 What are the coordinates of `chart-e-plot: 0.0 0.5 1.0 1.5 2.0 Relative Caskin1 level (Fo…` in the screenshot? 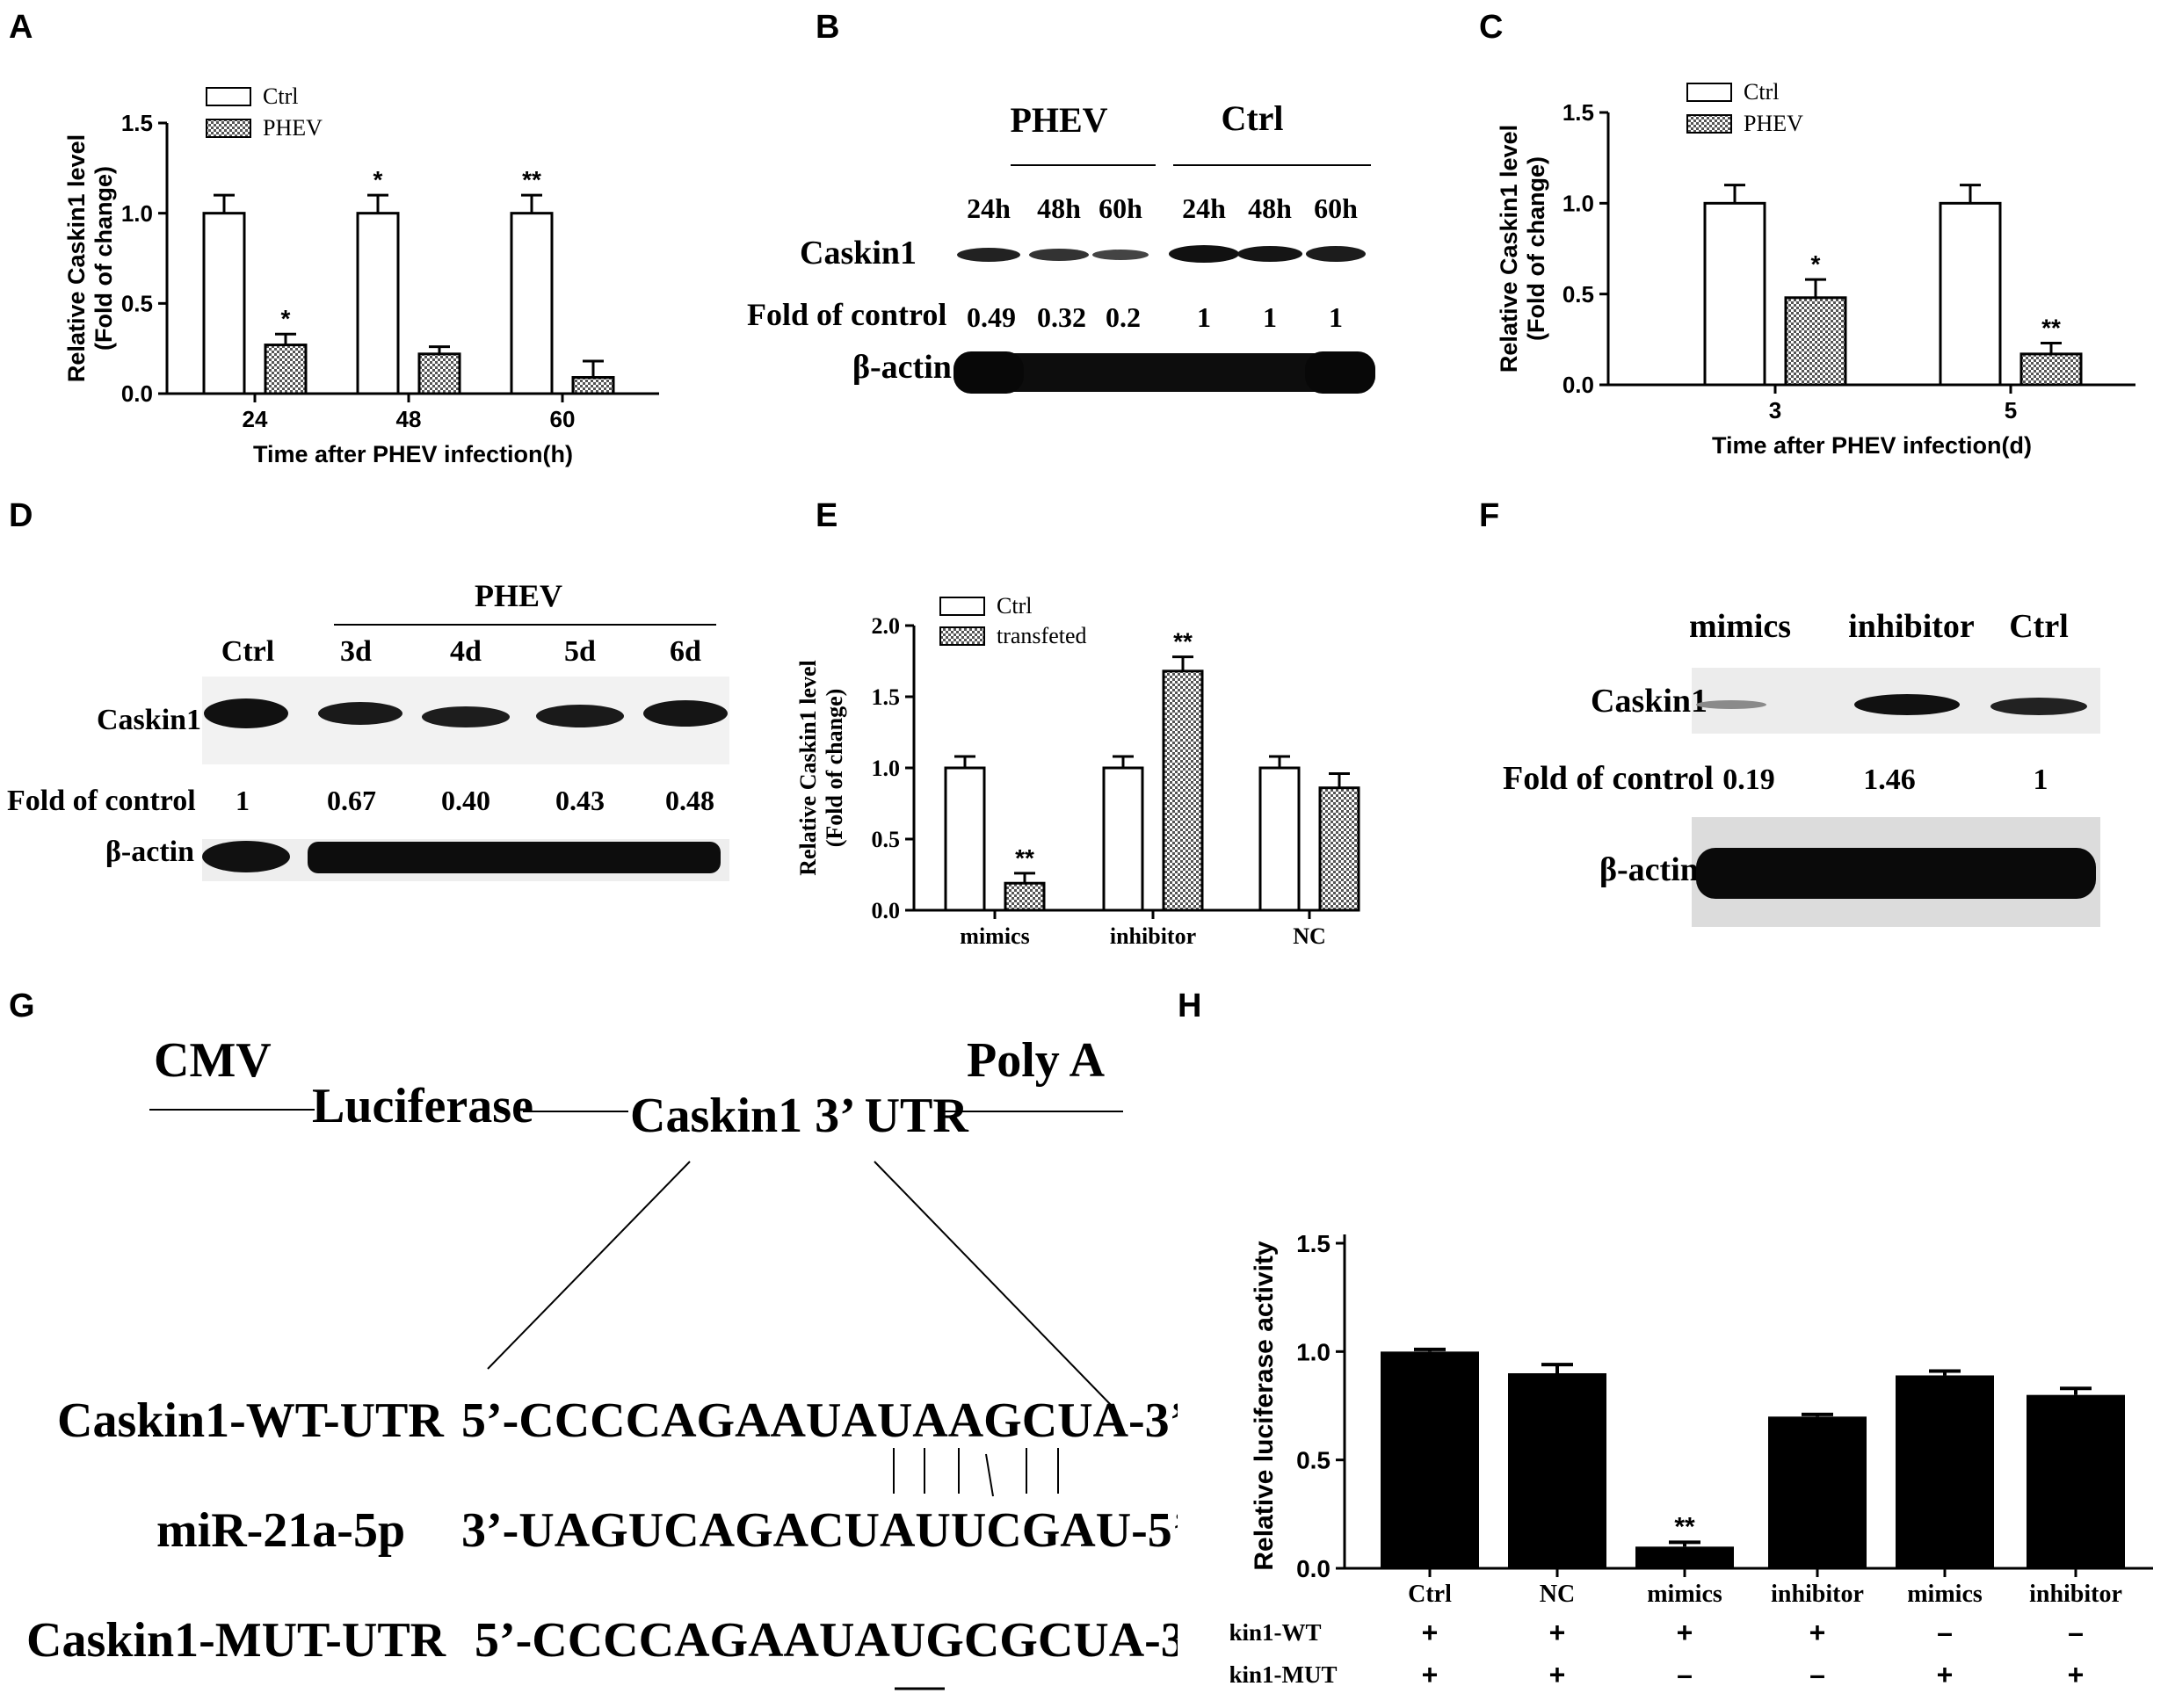 It's located at (1077, 771).